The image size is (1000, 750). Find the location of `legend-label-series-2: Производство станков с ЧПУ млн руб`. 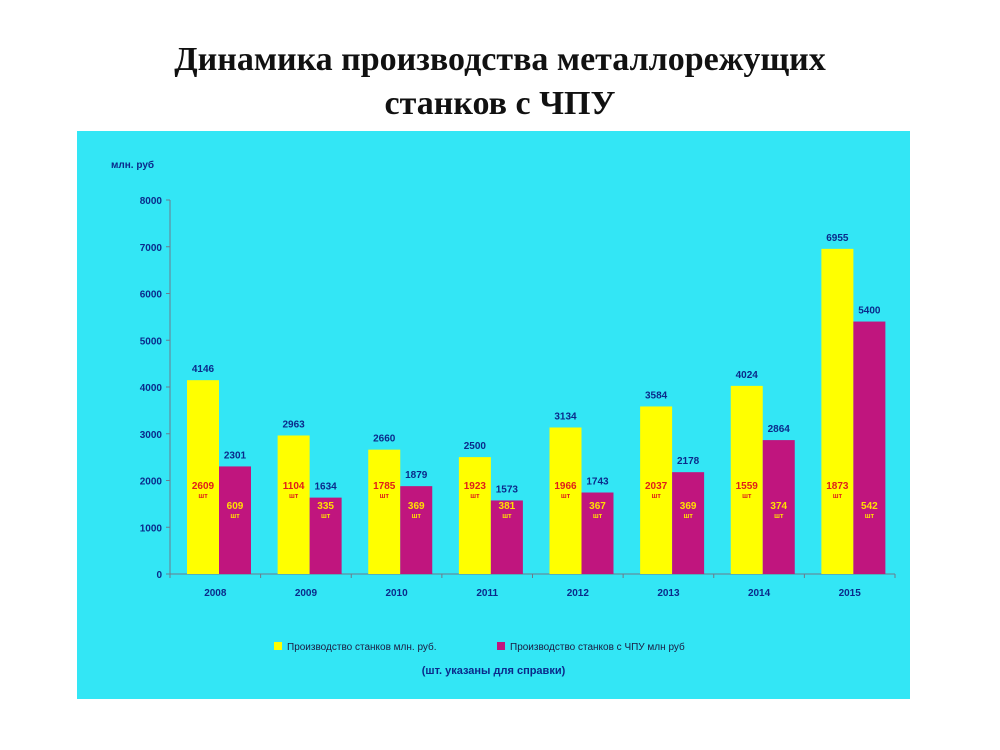

legend-label-series-2: Производство станков с ЧПУ млн руб is located at coordinates (597, 647).